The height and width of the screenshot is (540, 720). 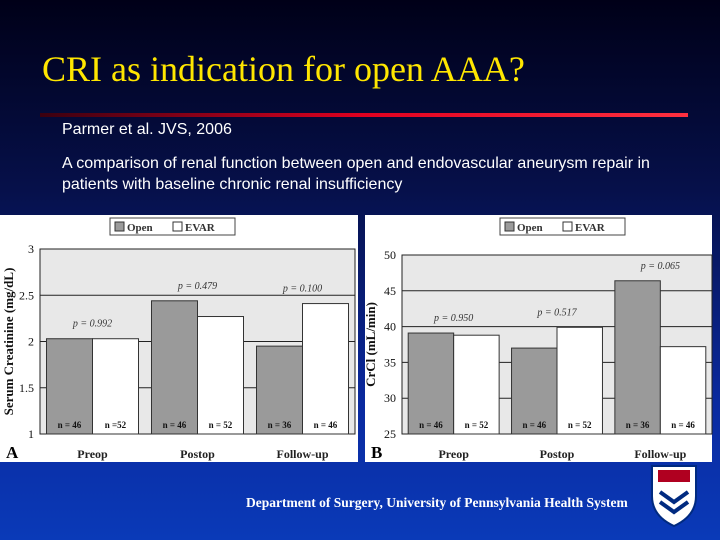 What do you see at coordinates (370, 344) in the screenshot?
I see `y-axis-label: CrCl (mL/min)` at bounding box center [370, 344].